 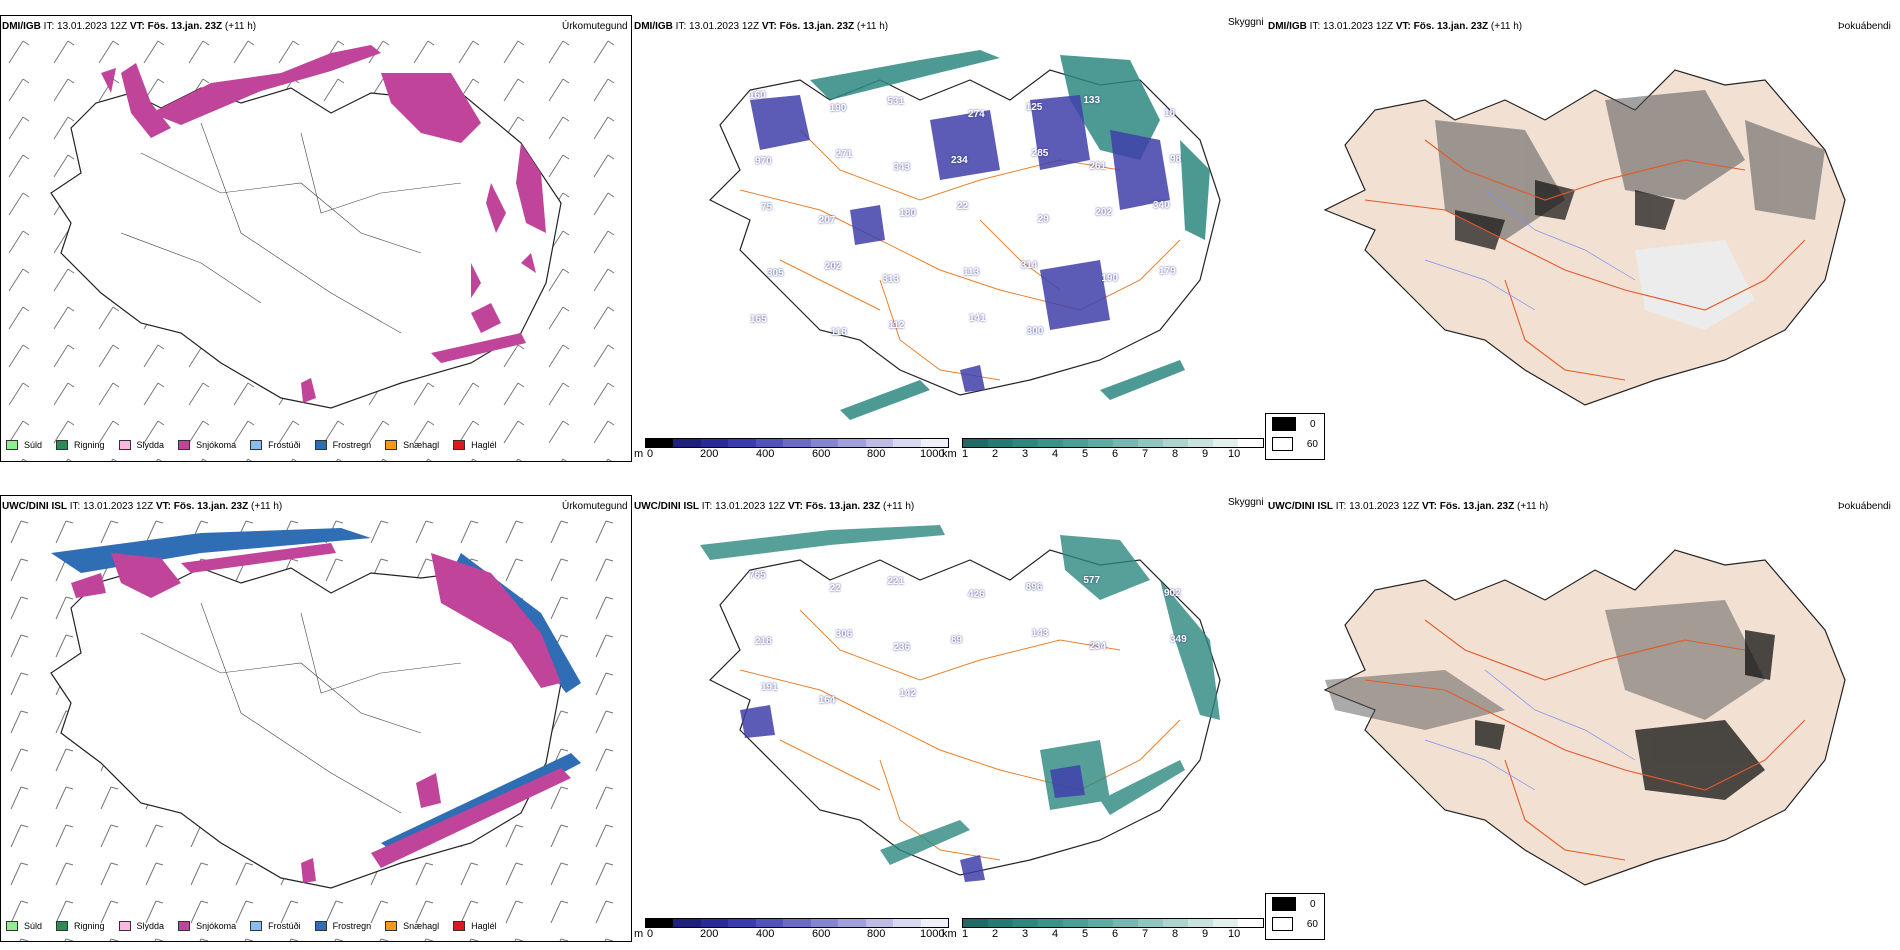 I want to click on visibility-value-label: 349, so click(x=1178, y=639).